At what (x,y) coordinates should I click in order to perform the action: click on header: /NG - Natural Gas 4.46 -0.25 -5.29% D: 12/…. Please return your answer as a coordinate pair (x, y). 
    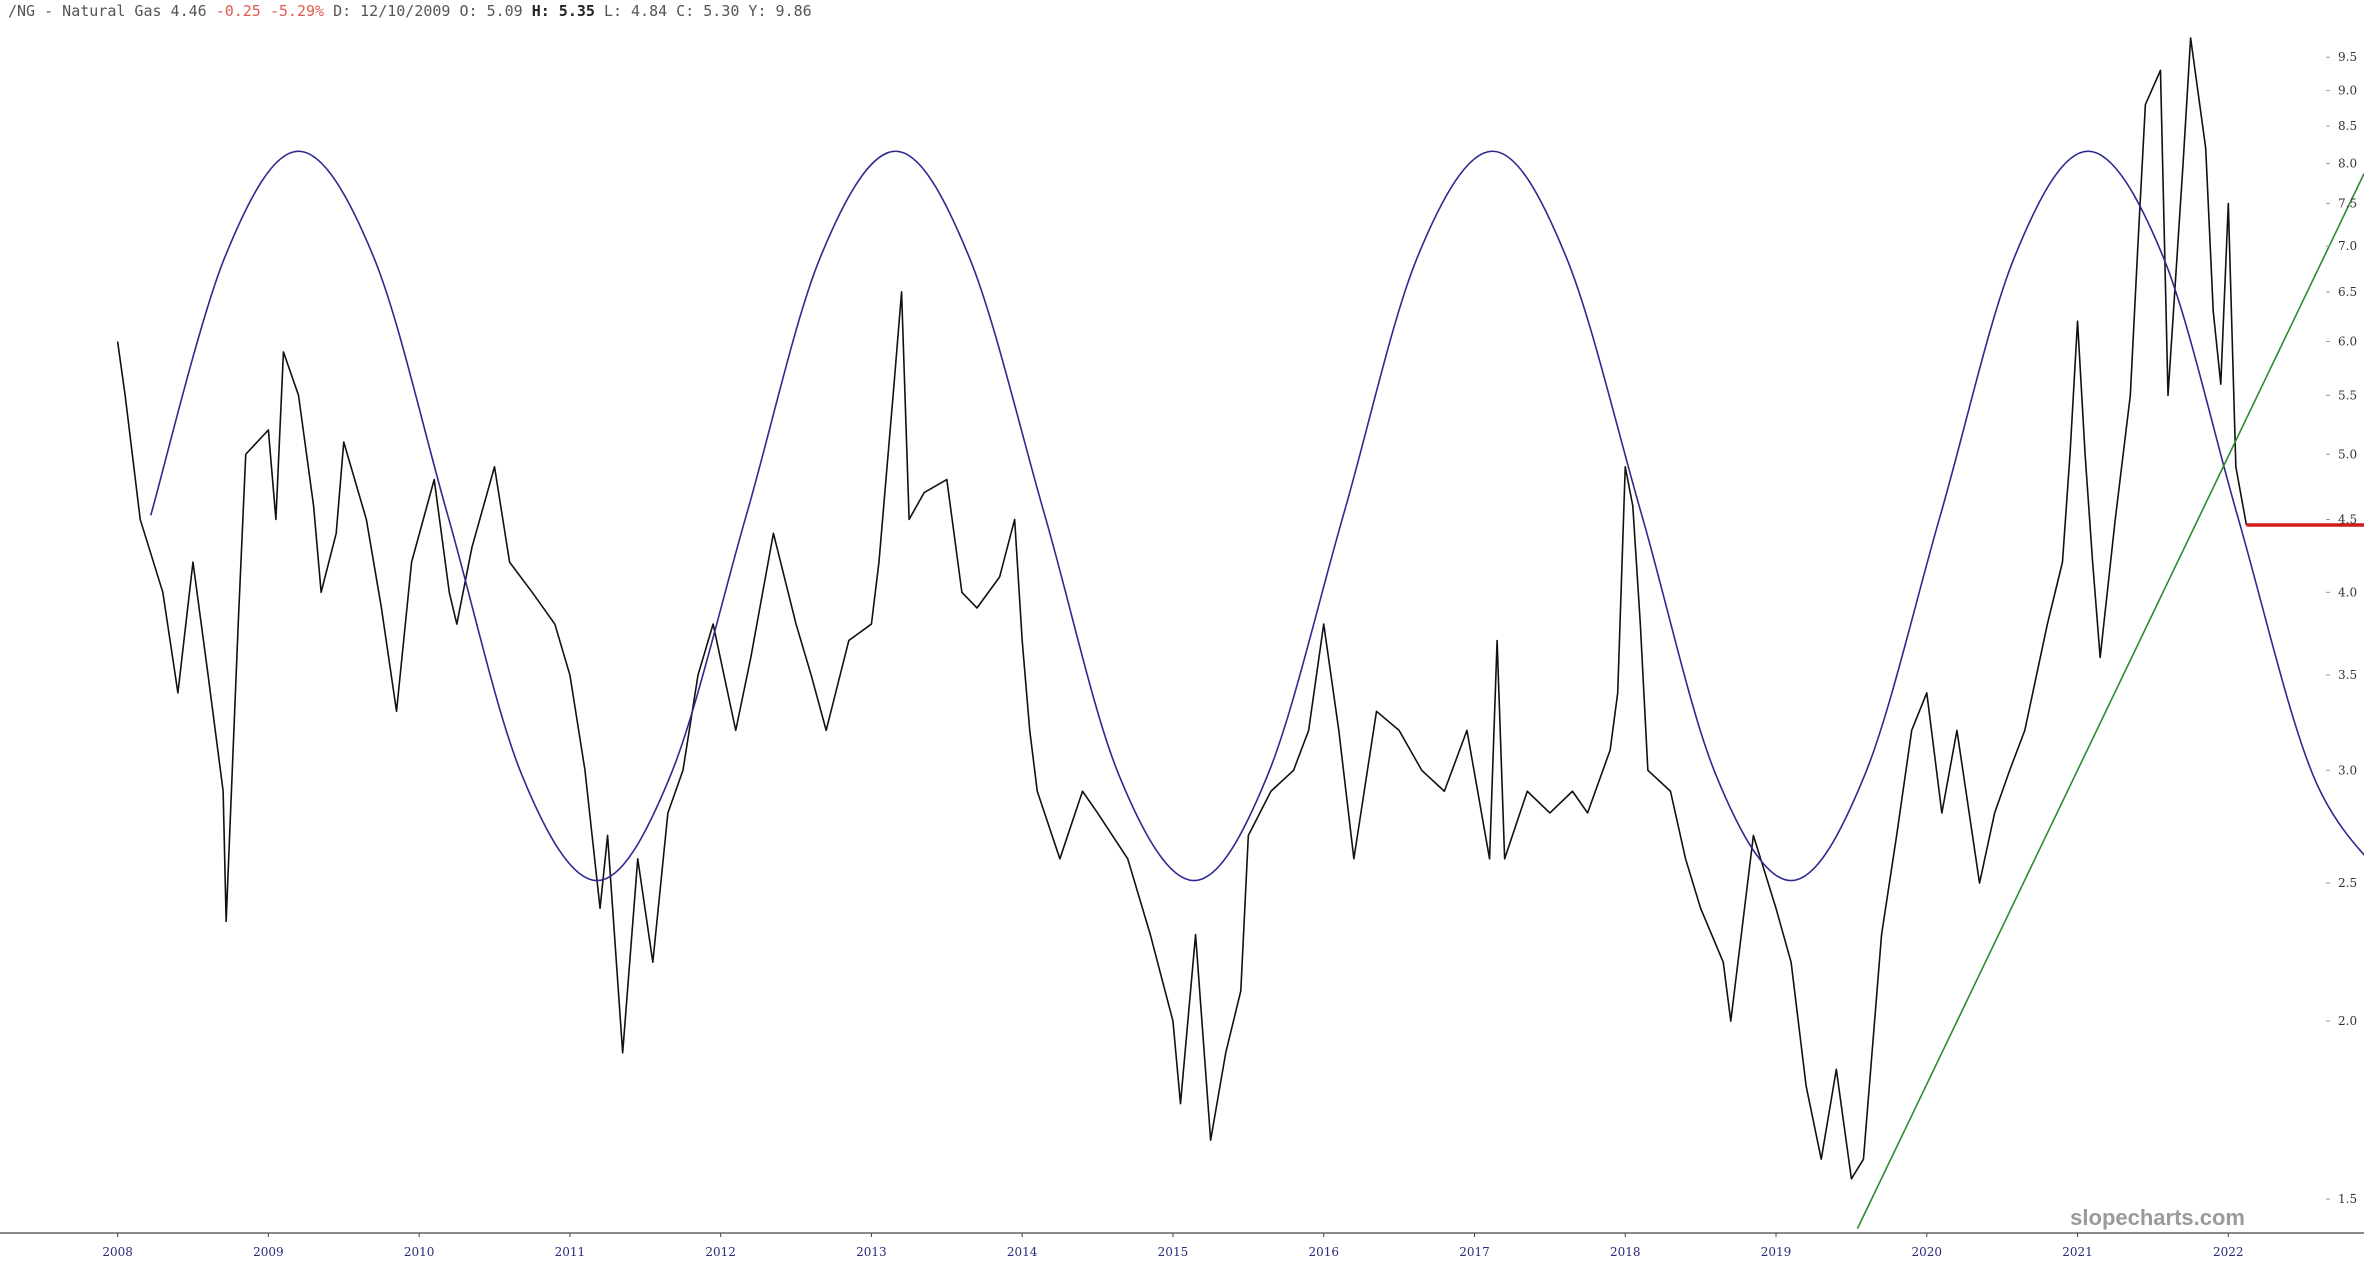
    Looking at the image, I should click on (410, 11).